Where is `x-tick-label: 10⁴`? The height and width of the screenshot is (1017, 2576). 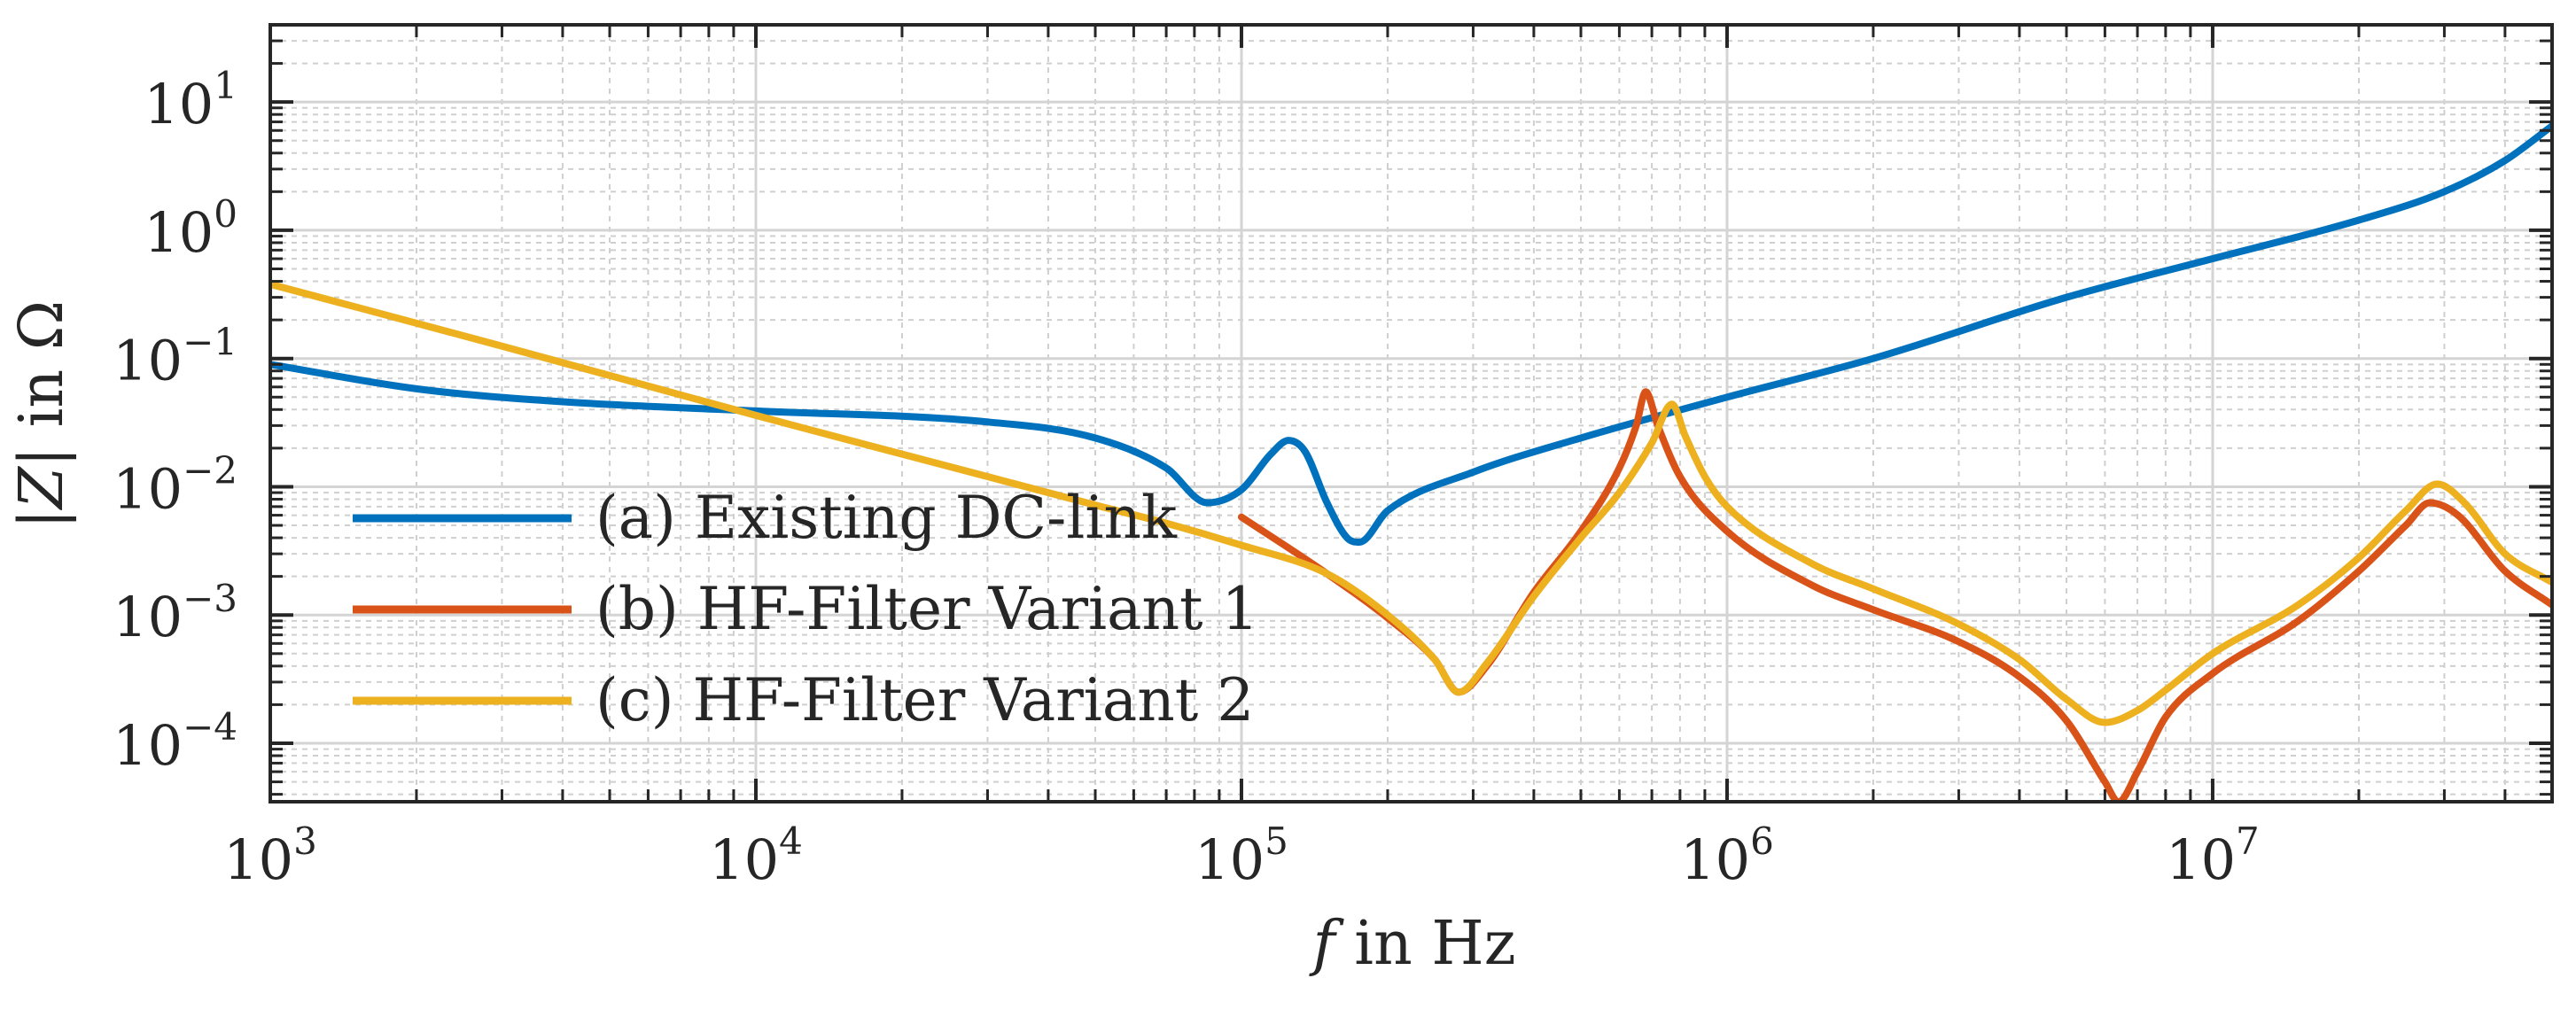 x-tick-label: 10⁴ is located at coordinates (756, 855).